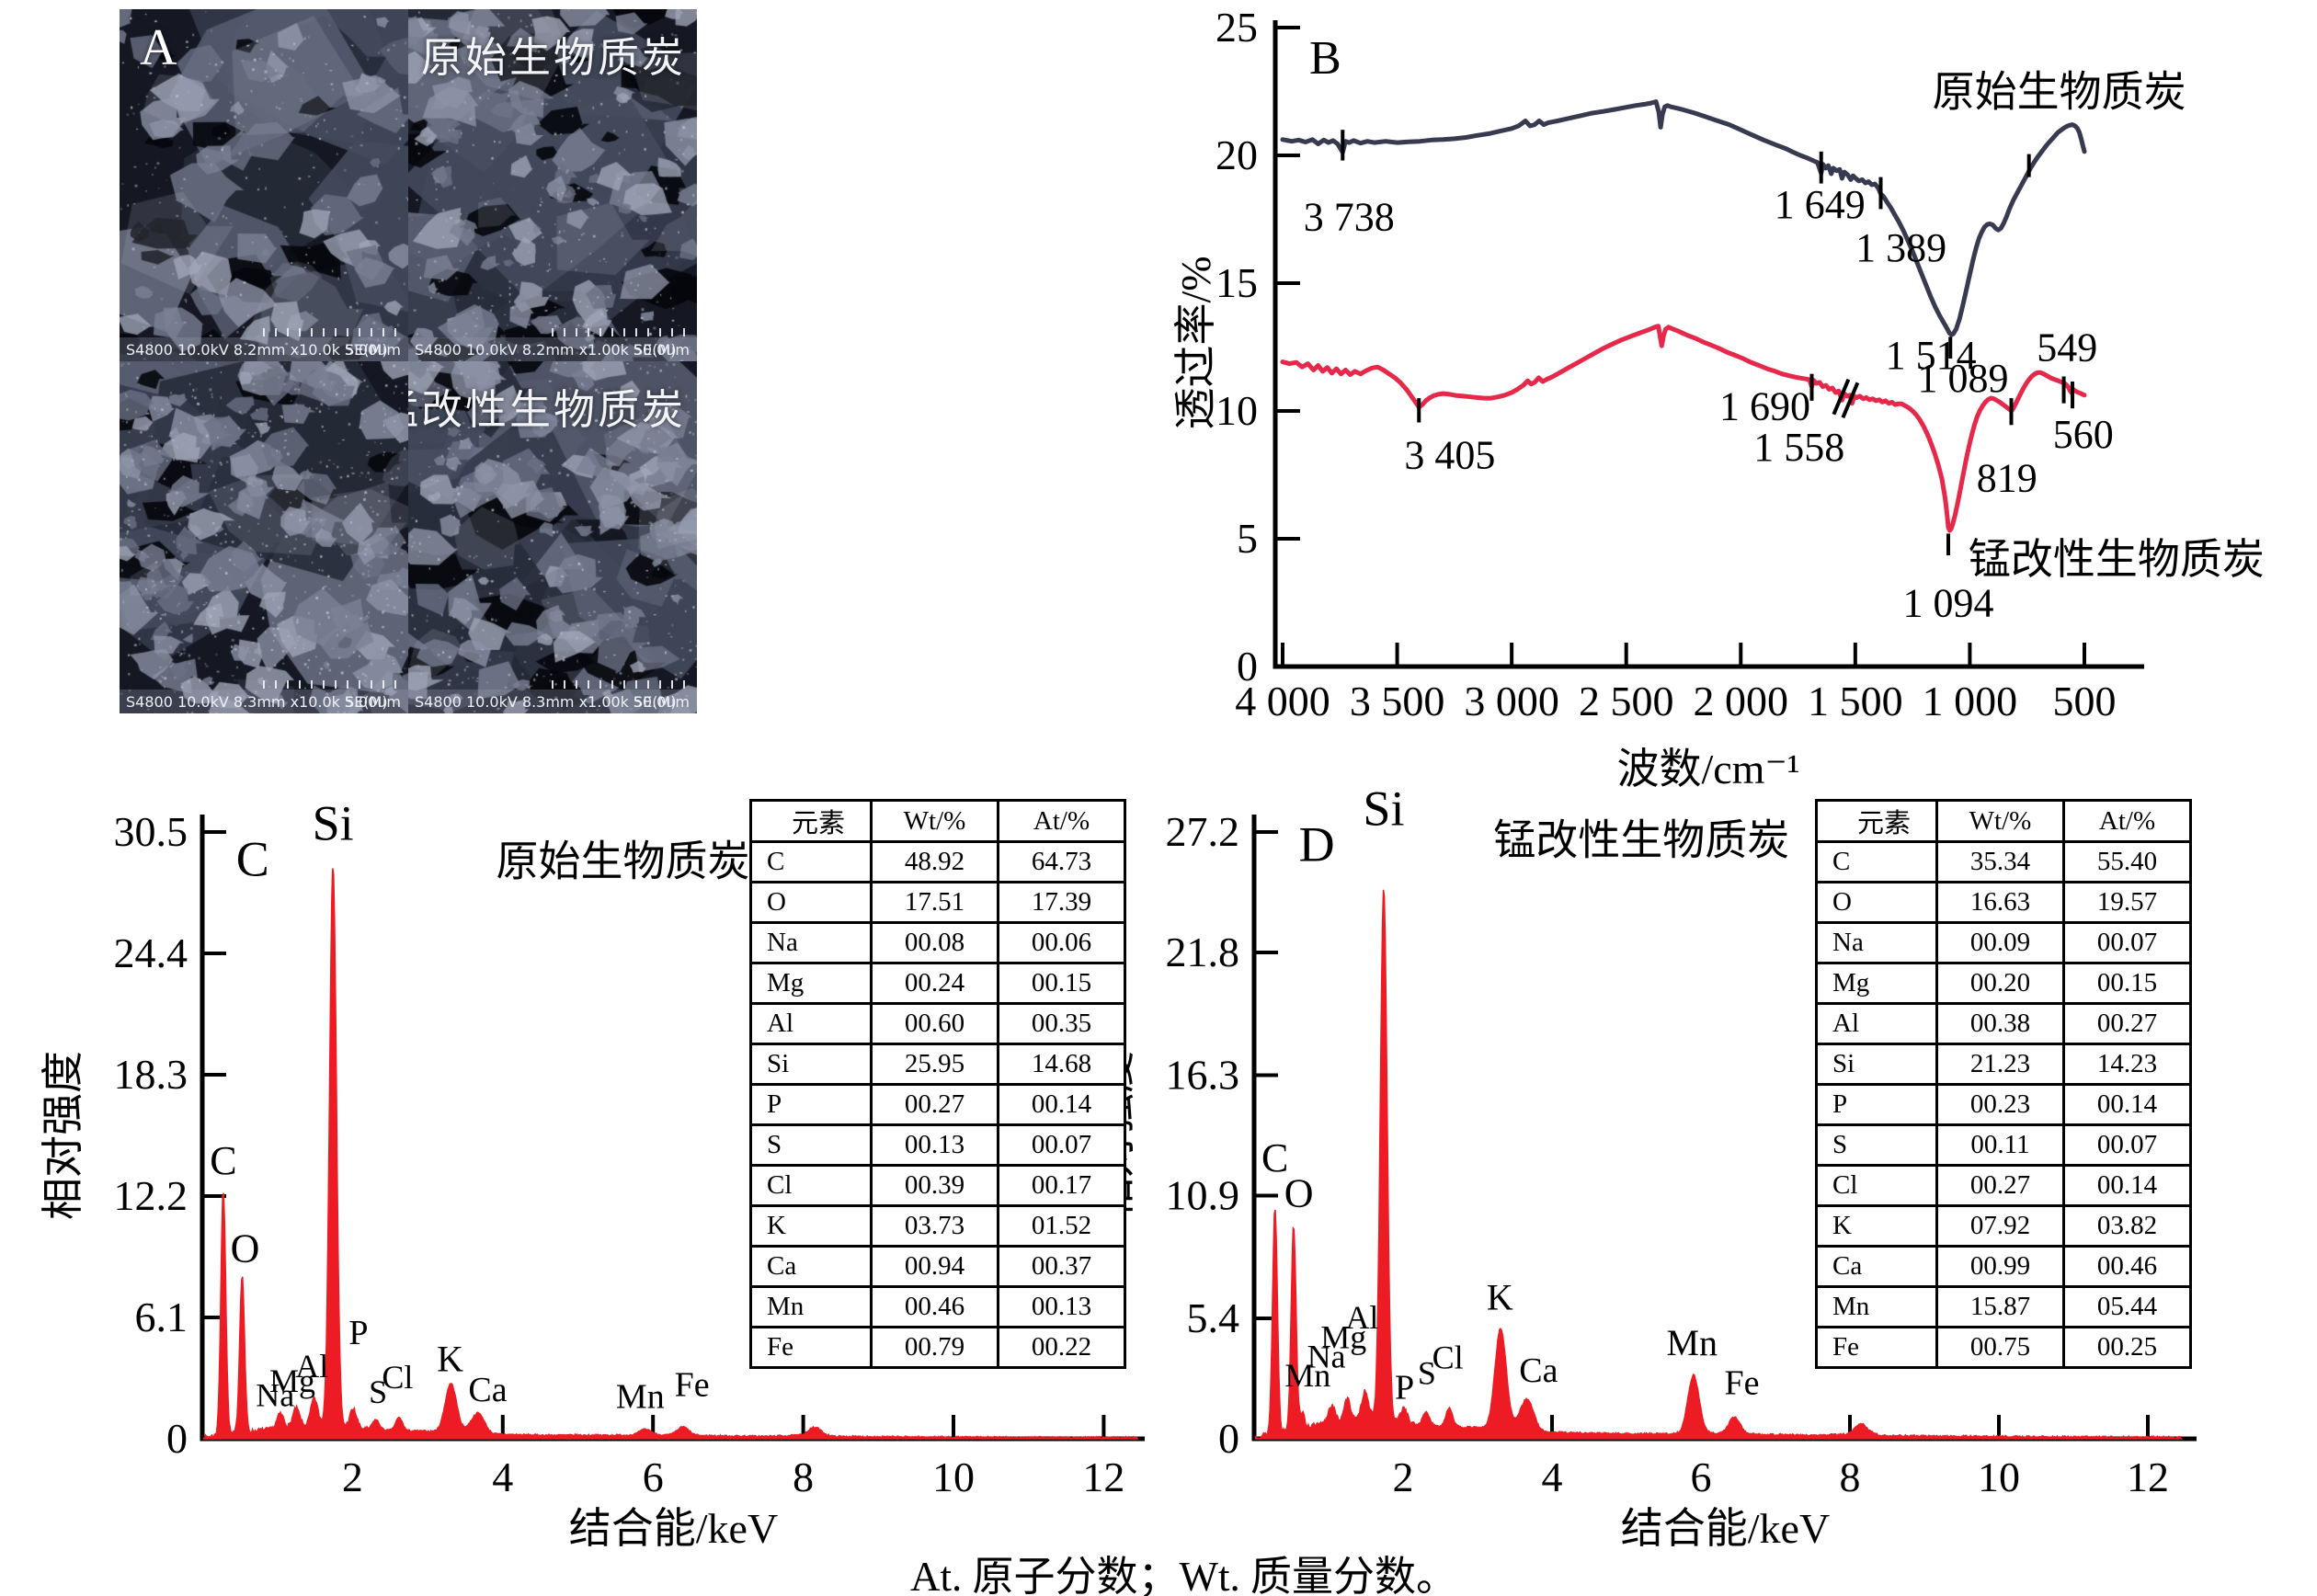 This screenshot has height=1596, width=2317. I want to click on table-row: Ca 00.99 00.46, so click(2003, 1266).